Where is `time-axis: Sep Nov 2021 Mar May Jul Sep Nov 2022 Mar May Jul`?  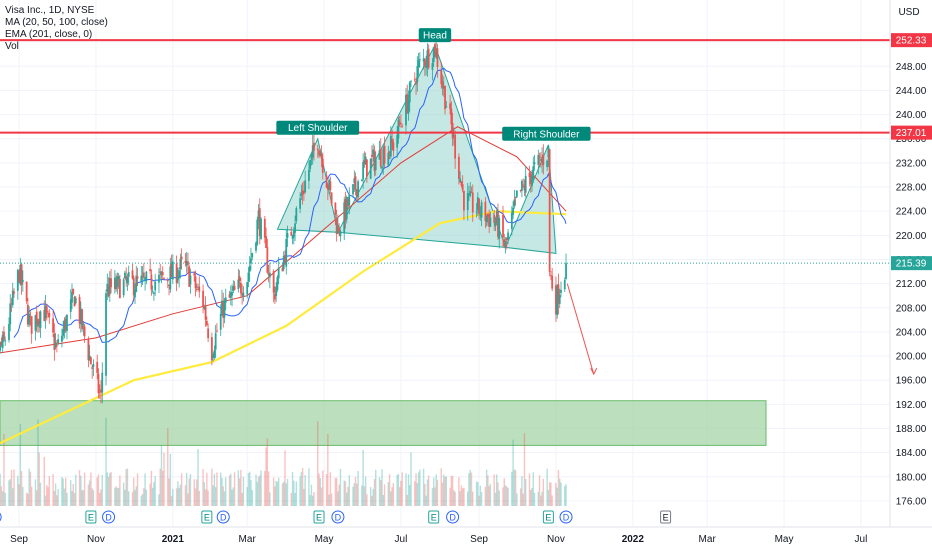
time-axis: Sep Nov 2021 Mar May Jul Sep Nov 2022 Mar May Jul is located at coordinates (466, 538).